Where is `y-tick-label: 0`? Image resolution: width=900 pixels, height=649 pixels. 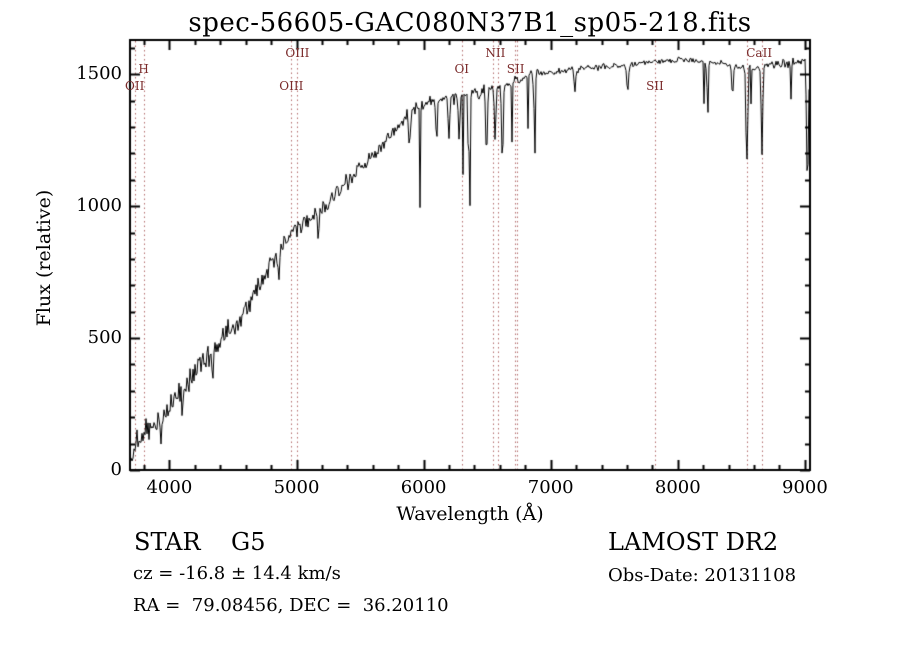 y-tick-label: 0 is located at coordinates (116, 469).